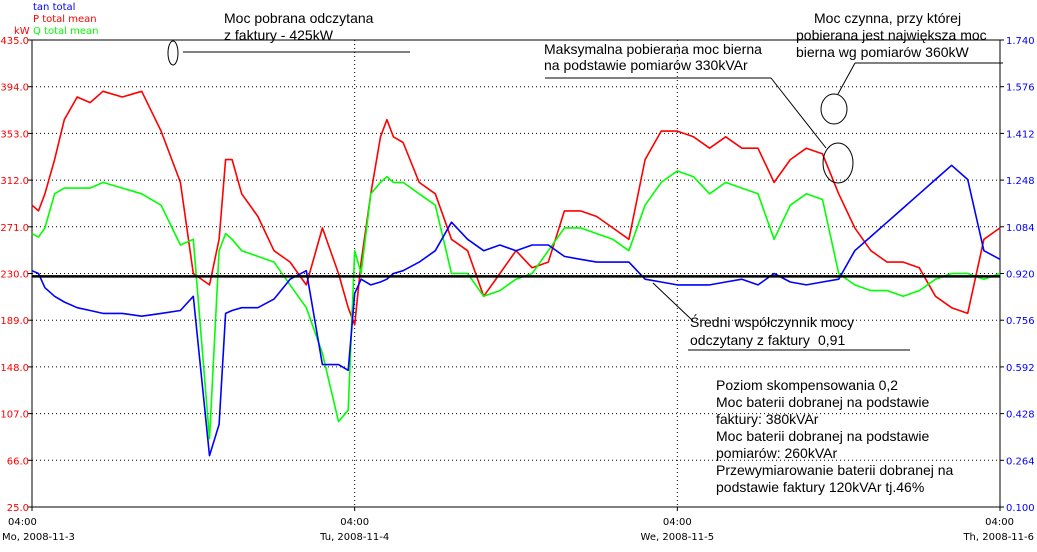 The width and height of the screenshot is (1037, 552). What do you see at coordinates (14, 181) in the screenshot?
I see `y-left-tick-label: 312.0` at bounding box center [14, 181].